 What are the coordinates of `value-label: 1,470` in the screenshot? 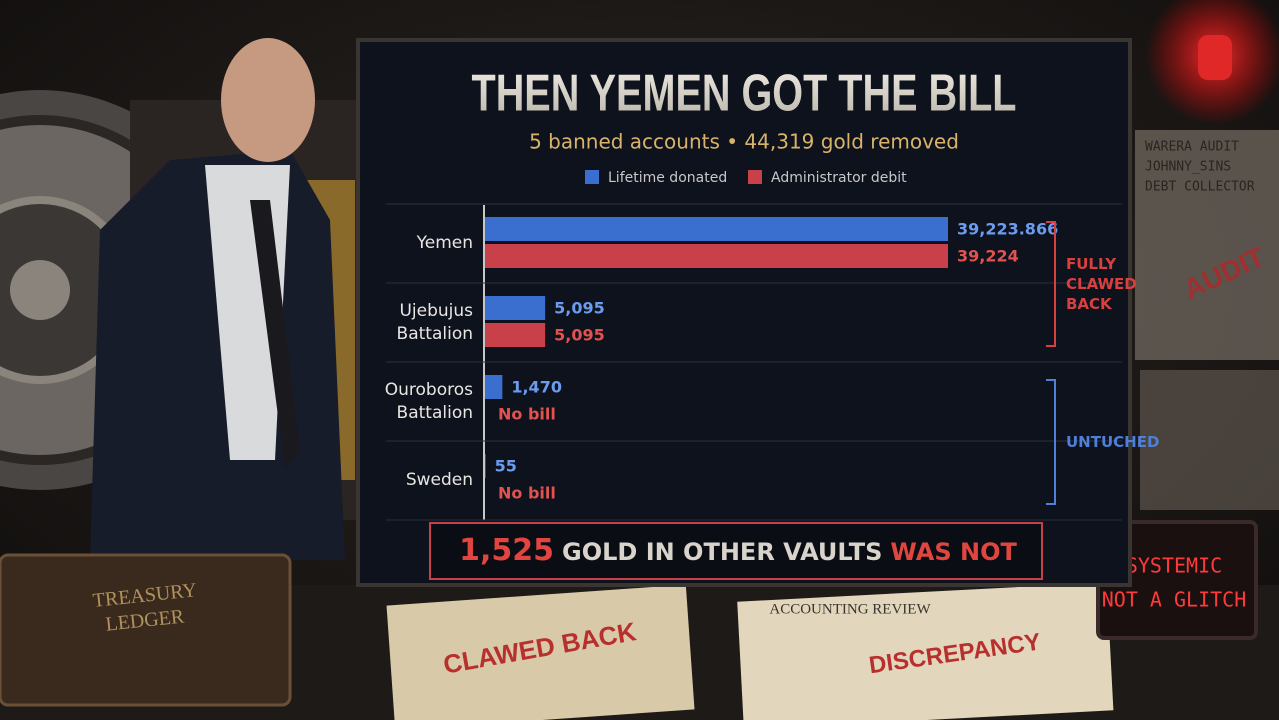 It's located at (536, 387).